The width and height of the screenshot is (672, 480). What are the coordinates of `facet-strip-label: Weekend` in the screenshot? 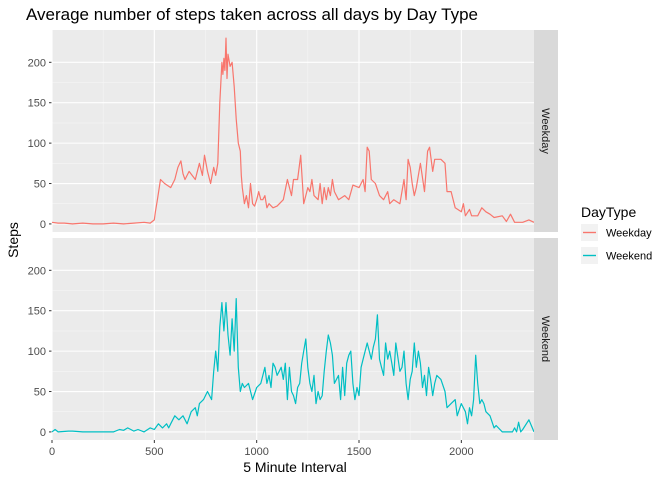 It's located at (545, 339).